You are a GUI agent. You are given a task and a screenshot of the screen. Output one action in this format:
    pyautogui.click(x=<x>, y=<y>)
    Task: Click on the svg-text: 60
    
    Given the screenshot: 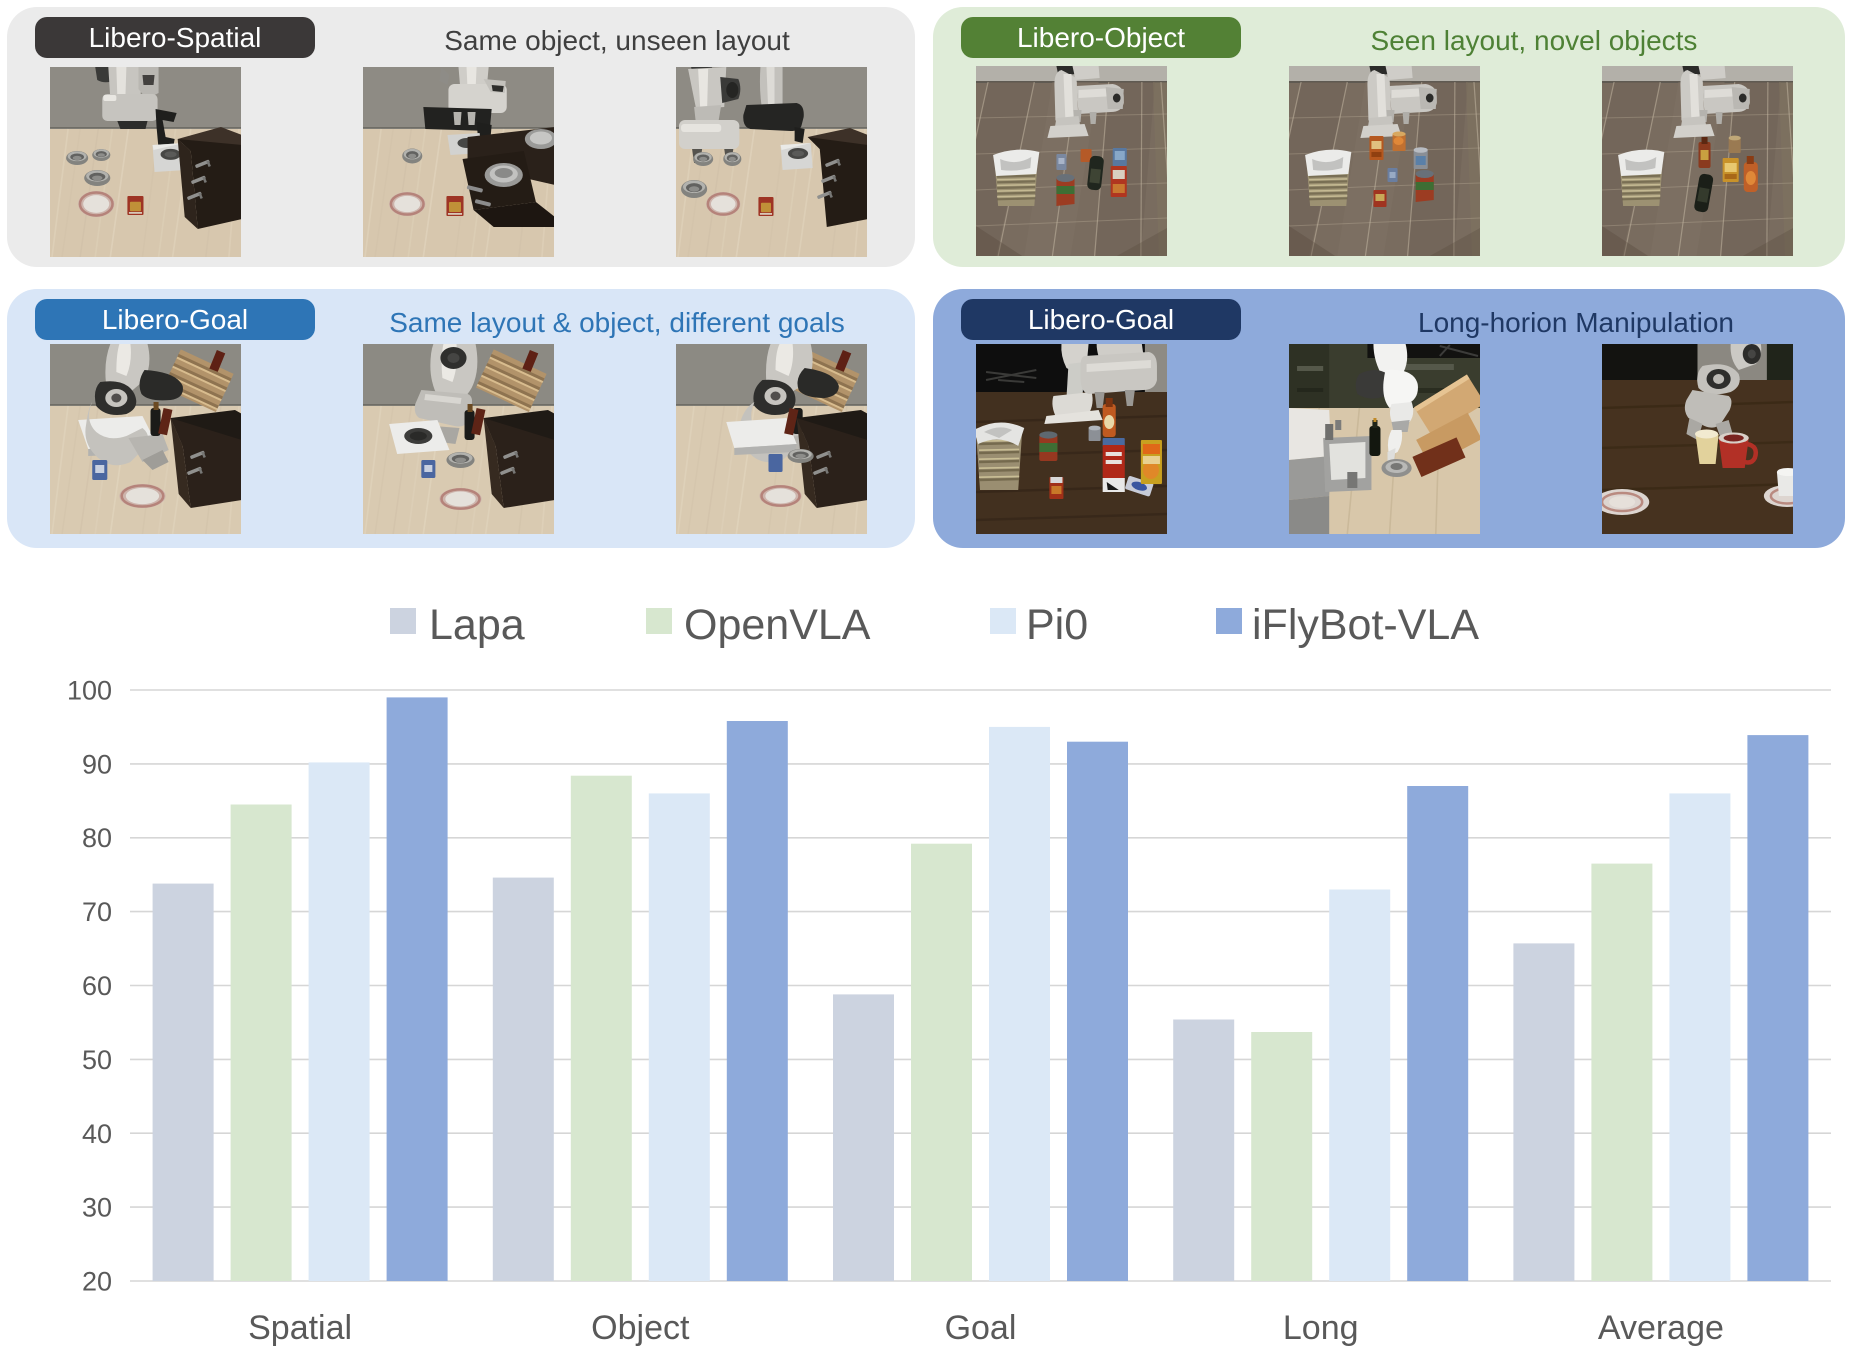 What is the action you would take?
    pyautogui.click(x=97, y=986)
    